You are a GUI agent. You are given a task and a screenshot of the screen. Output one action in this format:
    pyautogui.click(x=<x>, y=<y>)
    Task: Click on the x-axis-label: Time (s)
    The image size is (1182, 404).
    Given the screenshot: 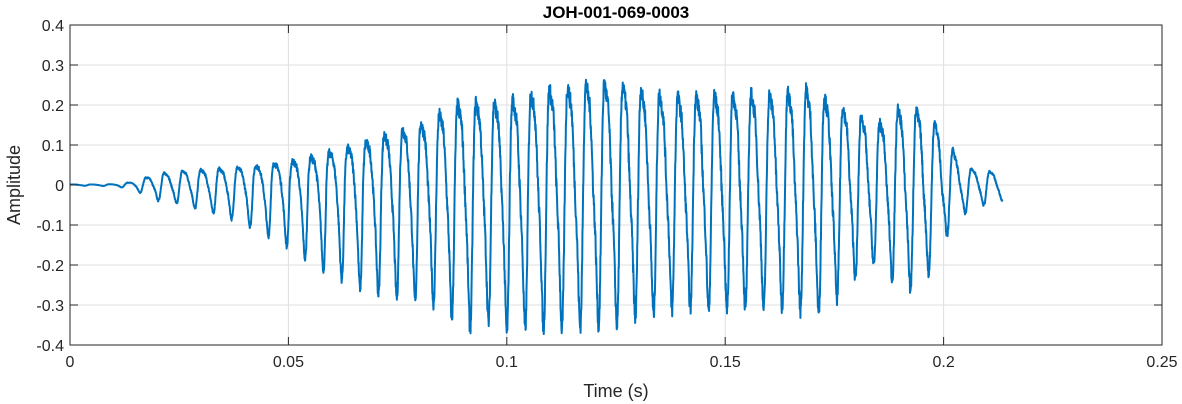 What is the action you would take?
    pyautogui.click(x=615, y=391)
    